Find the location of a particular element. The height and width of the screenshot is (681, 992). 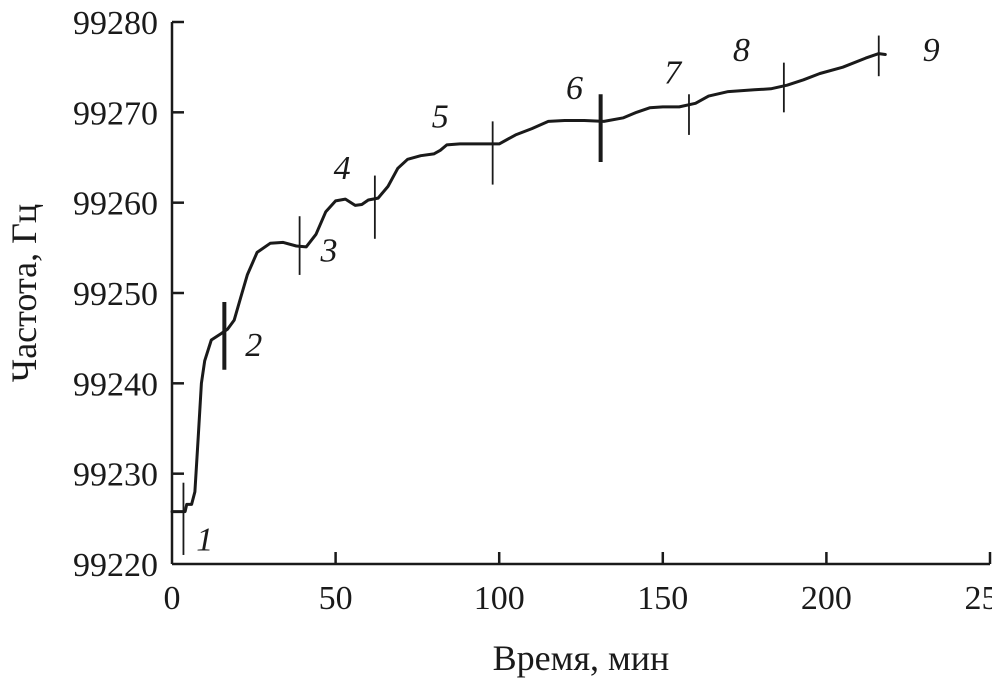

segment-marker-label-3: 3 is located at coordinates (329, 250).